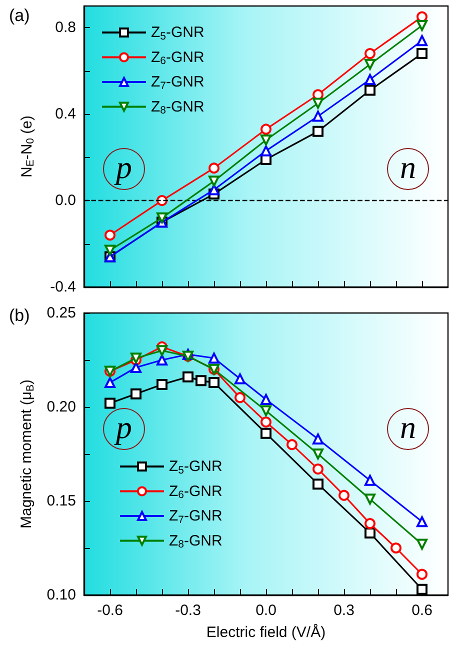 The image size is (456, 656). Describe the element at coordinates (422, 610) in the screenshot. I see `x-tick-label: 0.6` at that location.